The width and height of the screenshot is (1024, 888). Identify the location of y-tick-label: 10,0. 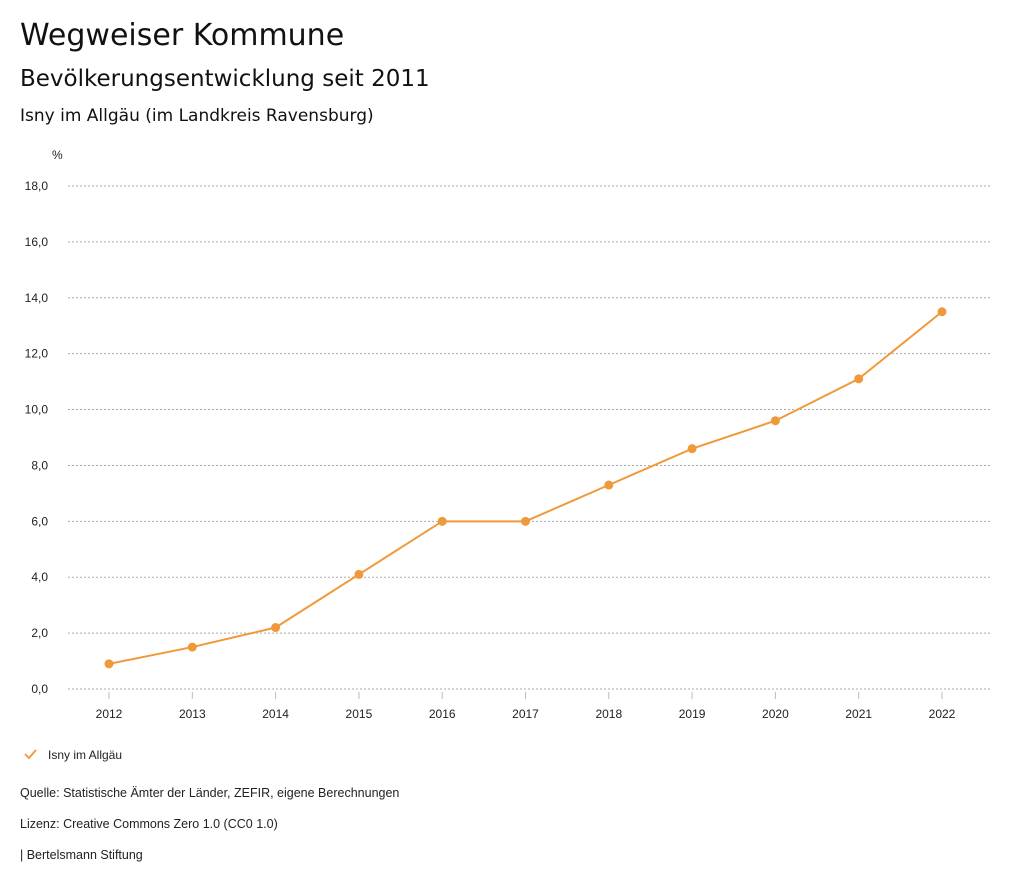
(37, 410).